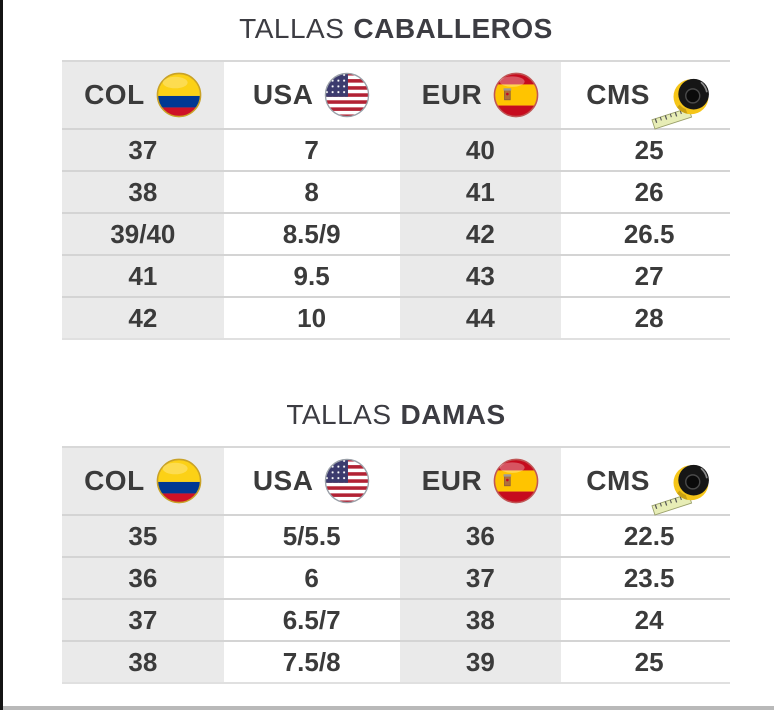 The width and height of the screenshot is (774, 710). What do you see at coordinates (311, 536) in the screenshot?
I see `size-cell: 5/5.5` at bounding box center [311, 536].